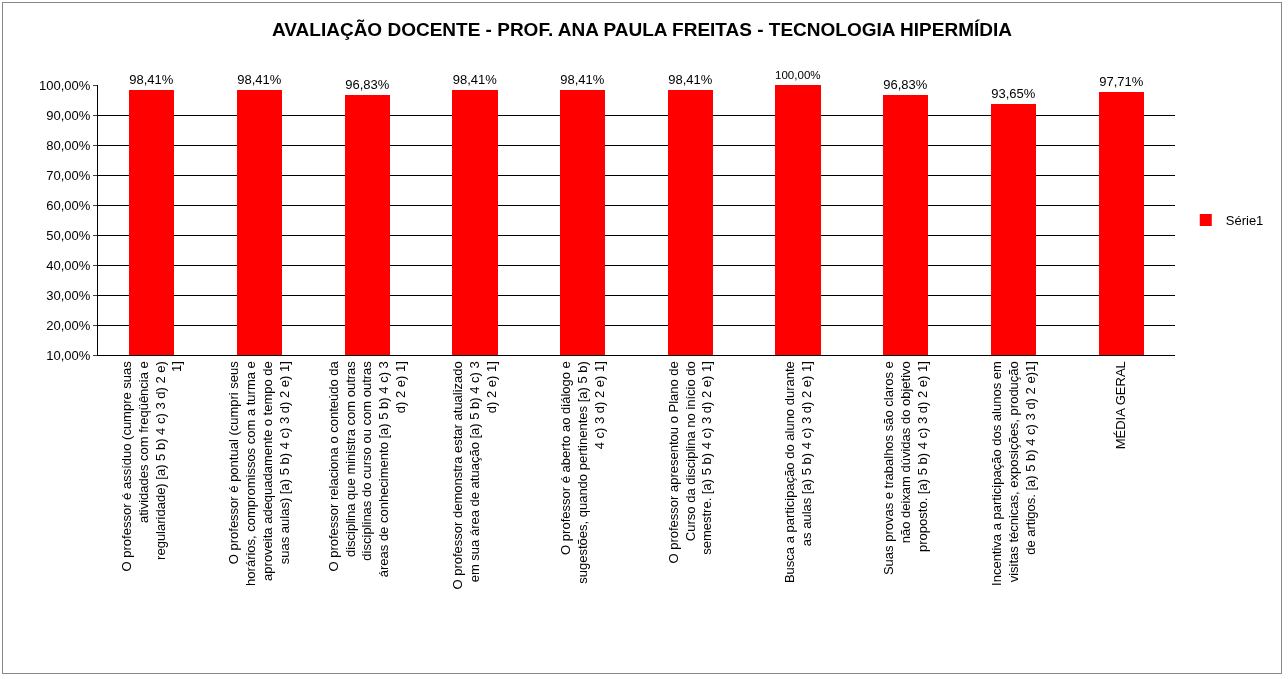 This screenshot has width=1288, height=679. Describe the element at coordinates (1013, 93) in the screenshot. I see `data-label: 93,65%` at that location.